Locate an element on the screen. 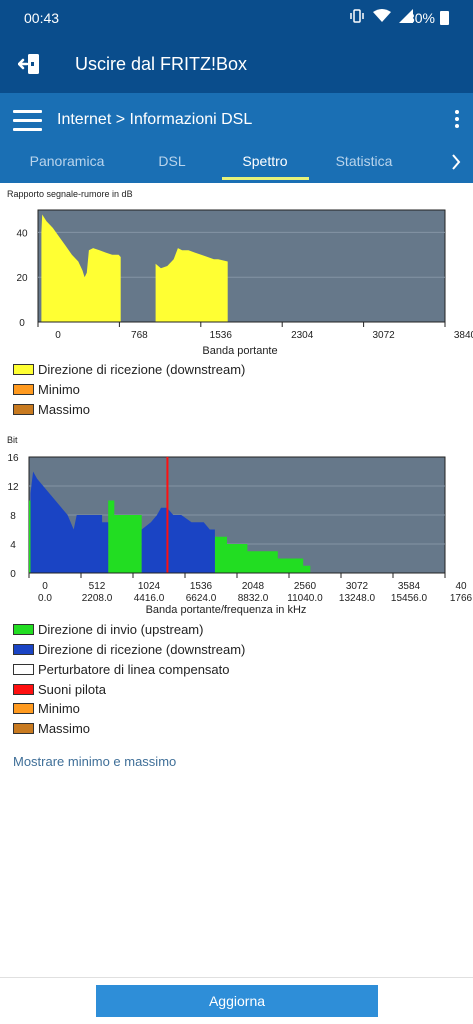  legend-massimo-bit: Massimo is located at coordinates (51, 728).